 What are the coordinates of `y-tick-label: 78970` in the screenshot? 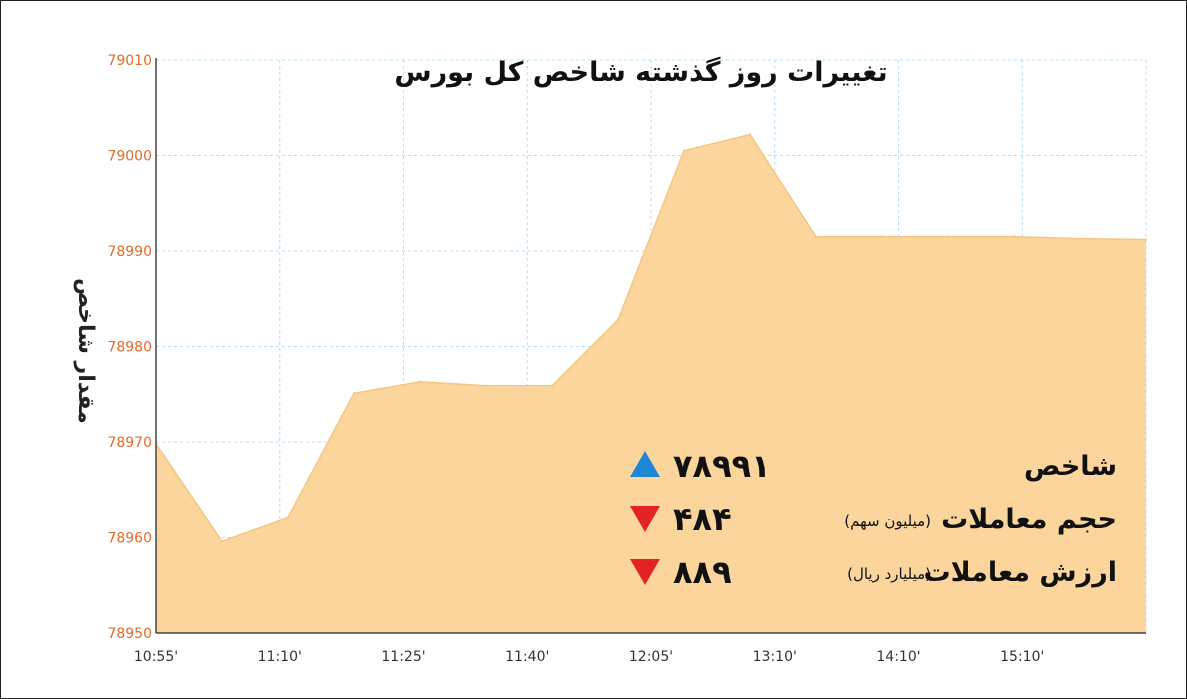 It's located at (129, 443).